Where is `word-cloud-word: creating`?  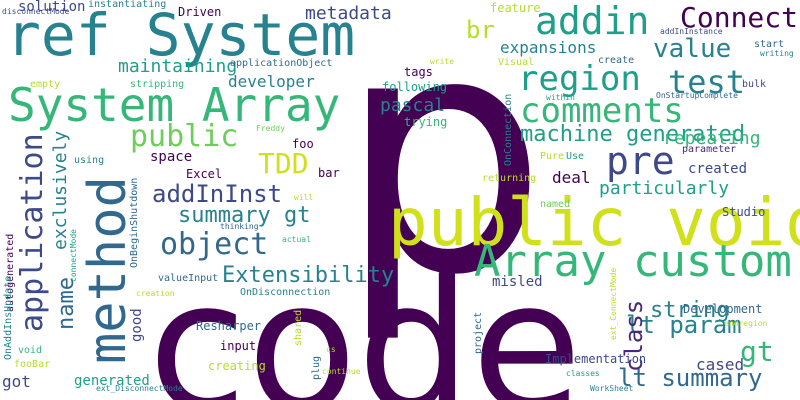 word-cloud-word: creating is located at coordinates (237, 366).